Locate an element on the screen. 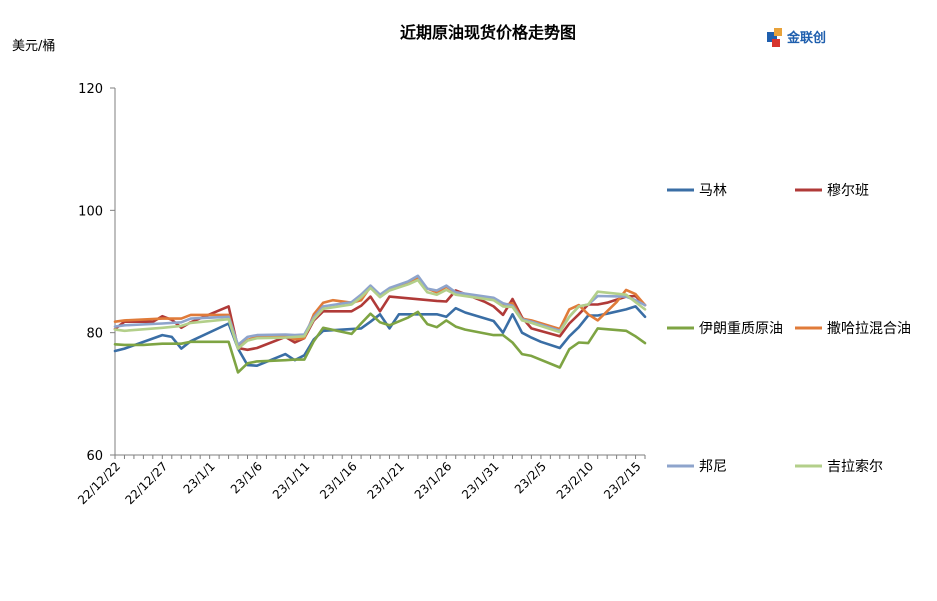  x-tick-label: 23/2/15 is located at coordinates (622, 480).